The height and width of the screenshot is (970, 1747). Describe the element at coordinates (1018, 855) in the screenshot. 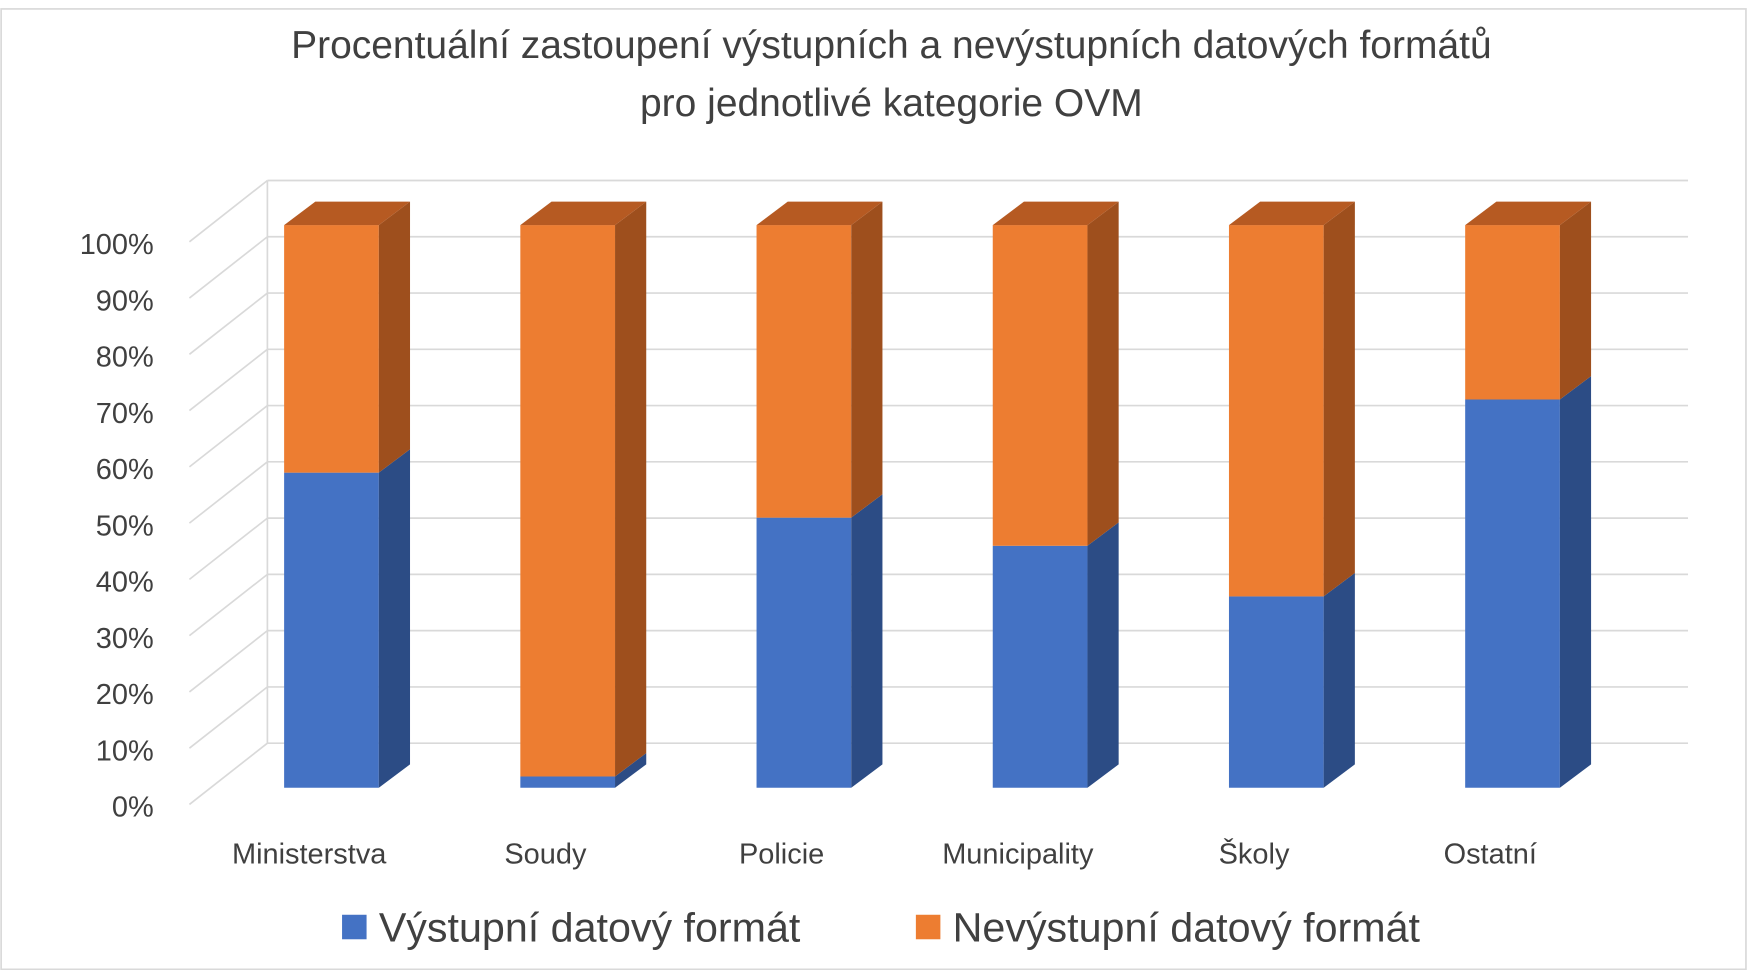

I see `x-tick-label: Municipality` at that location.